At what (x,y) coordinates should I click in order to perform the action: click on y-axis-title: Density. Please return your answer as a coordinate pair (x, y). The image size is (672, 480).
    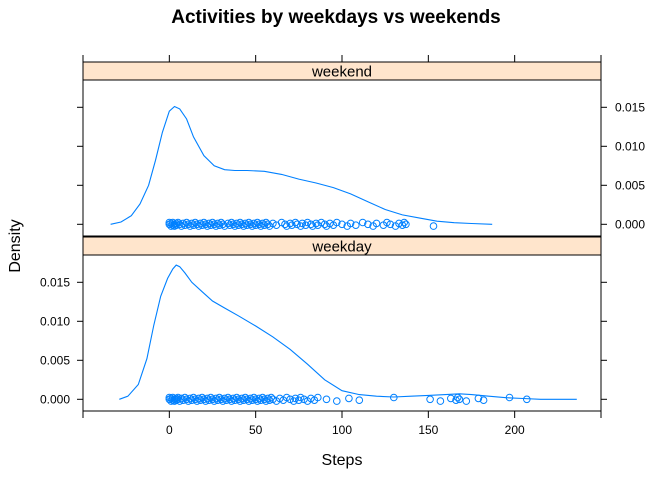
    Looking at the image, I should click on (15, 245).